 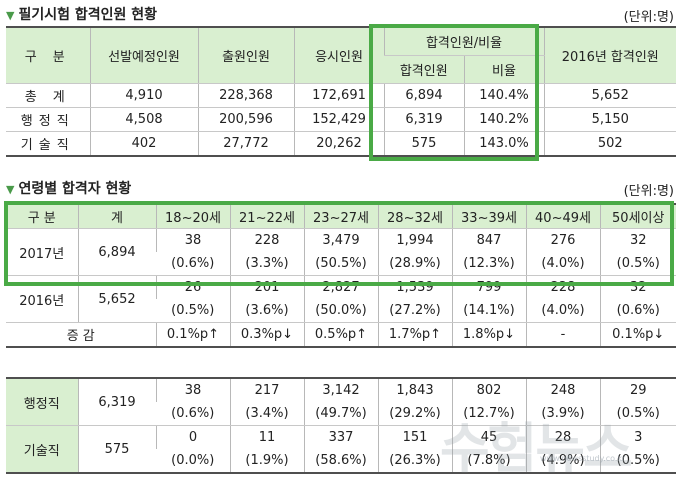 What do you see at coordinates (192, 216) in the screenshot?
I see `age-header-18-20: 18~20세` at bounding box center [192, 216].